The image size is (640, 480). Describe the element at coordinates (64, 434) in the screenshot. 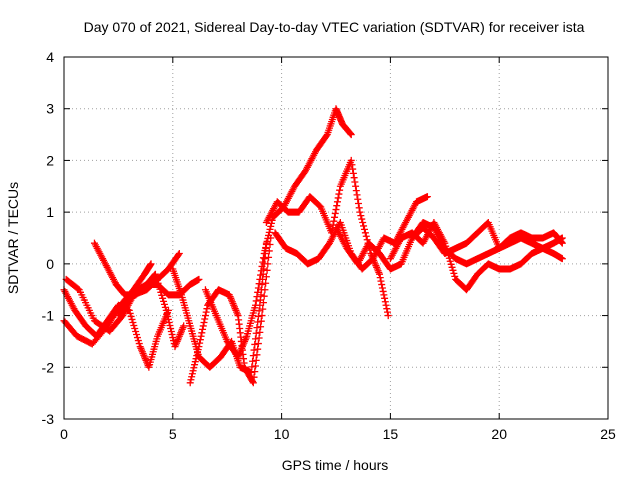

I see `x-tick-label: 0` at that location.